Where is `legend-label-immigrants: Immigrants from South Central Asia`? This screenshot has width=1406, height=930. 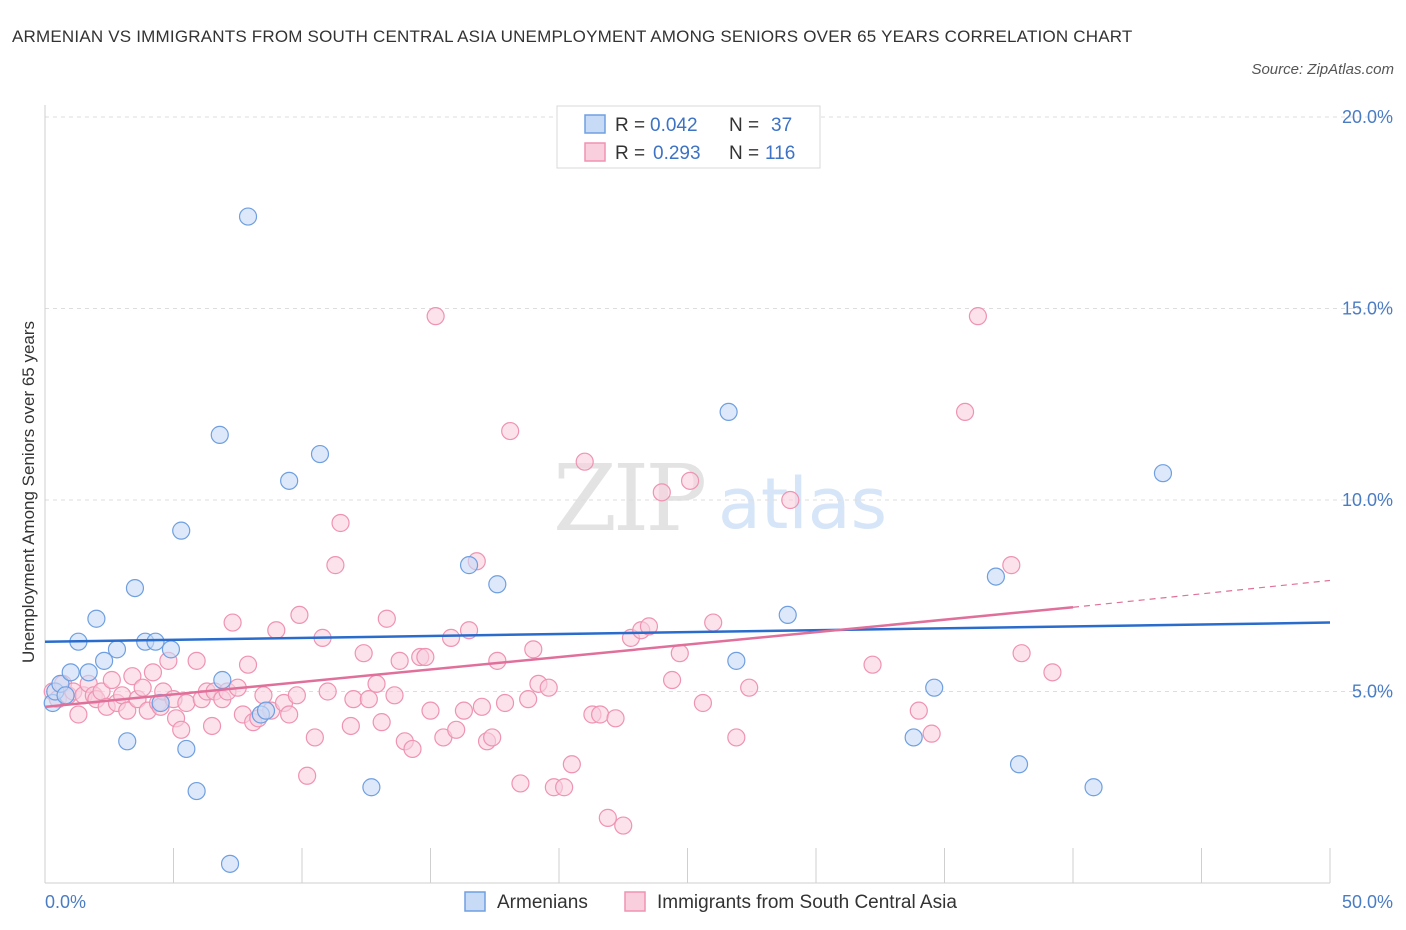
legend-label-immigrants: Immigrants from South Central Asia is located at coordinates (807, 902).